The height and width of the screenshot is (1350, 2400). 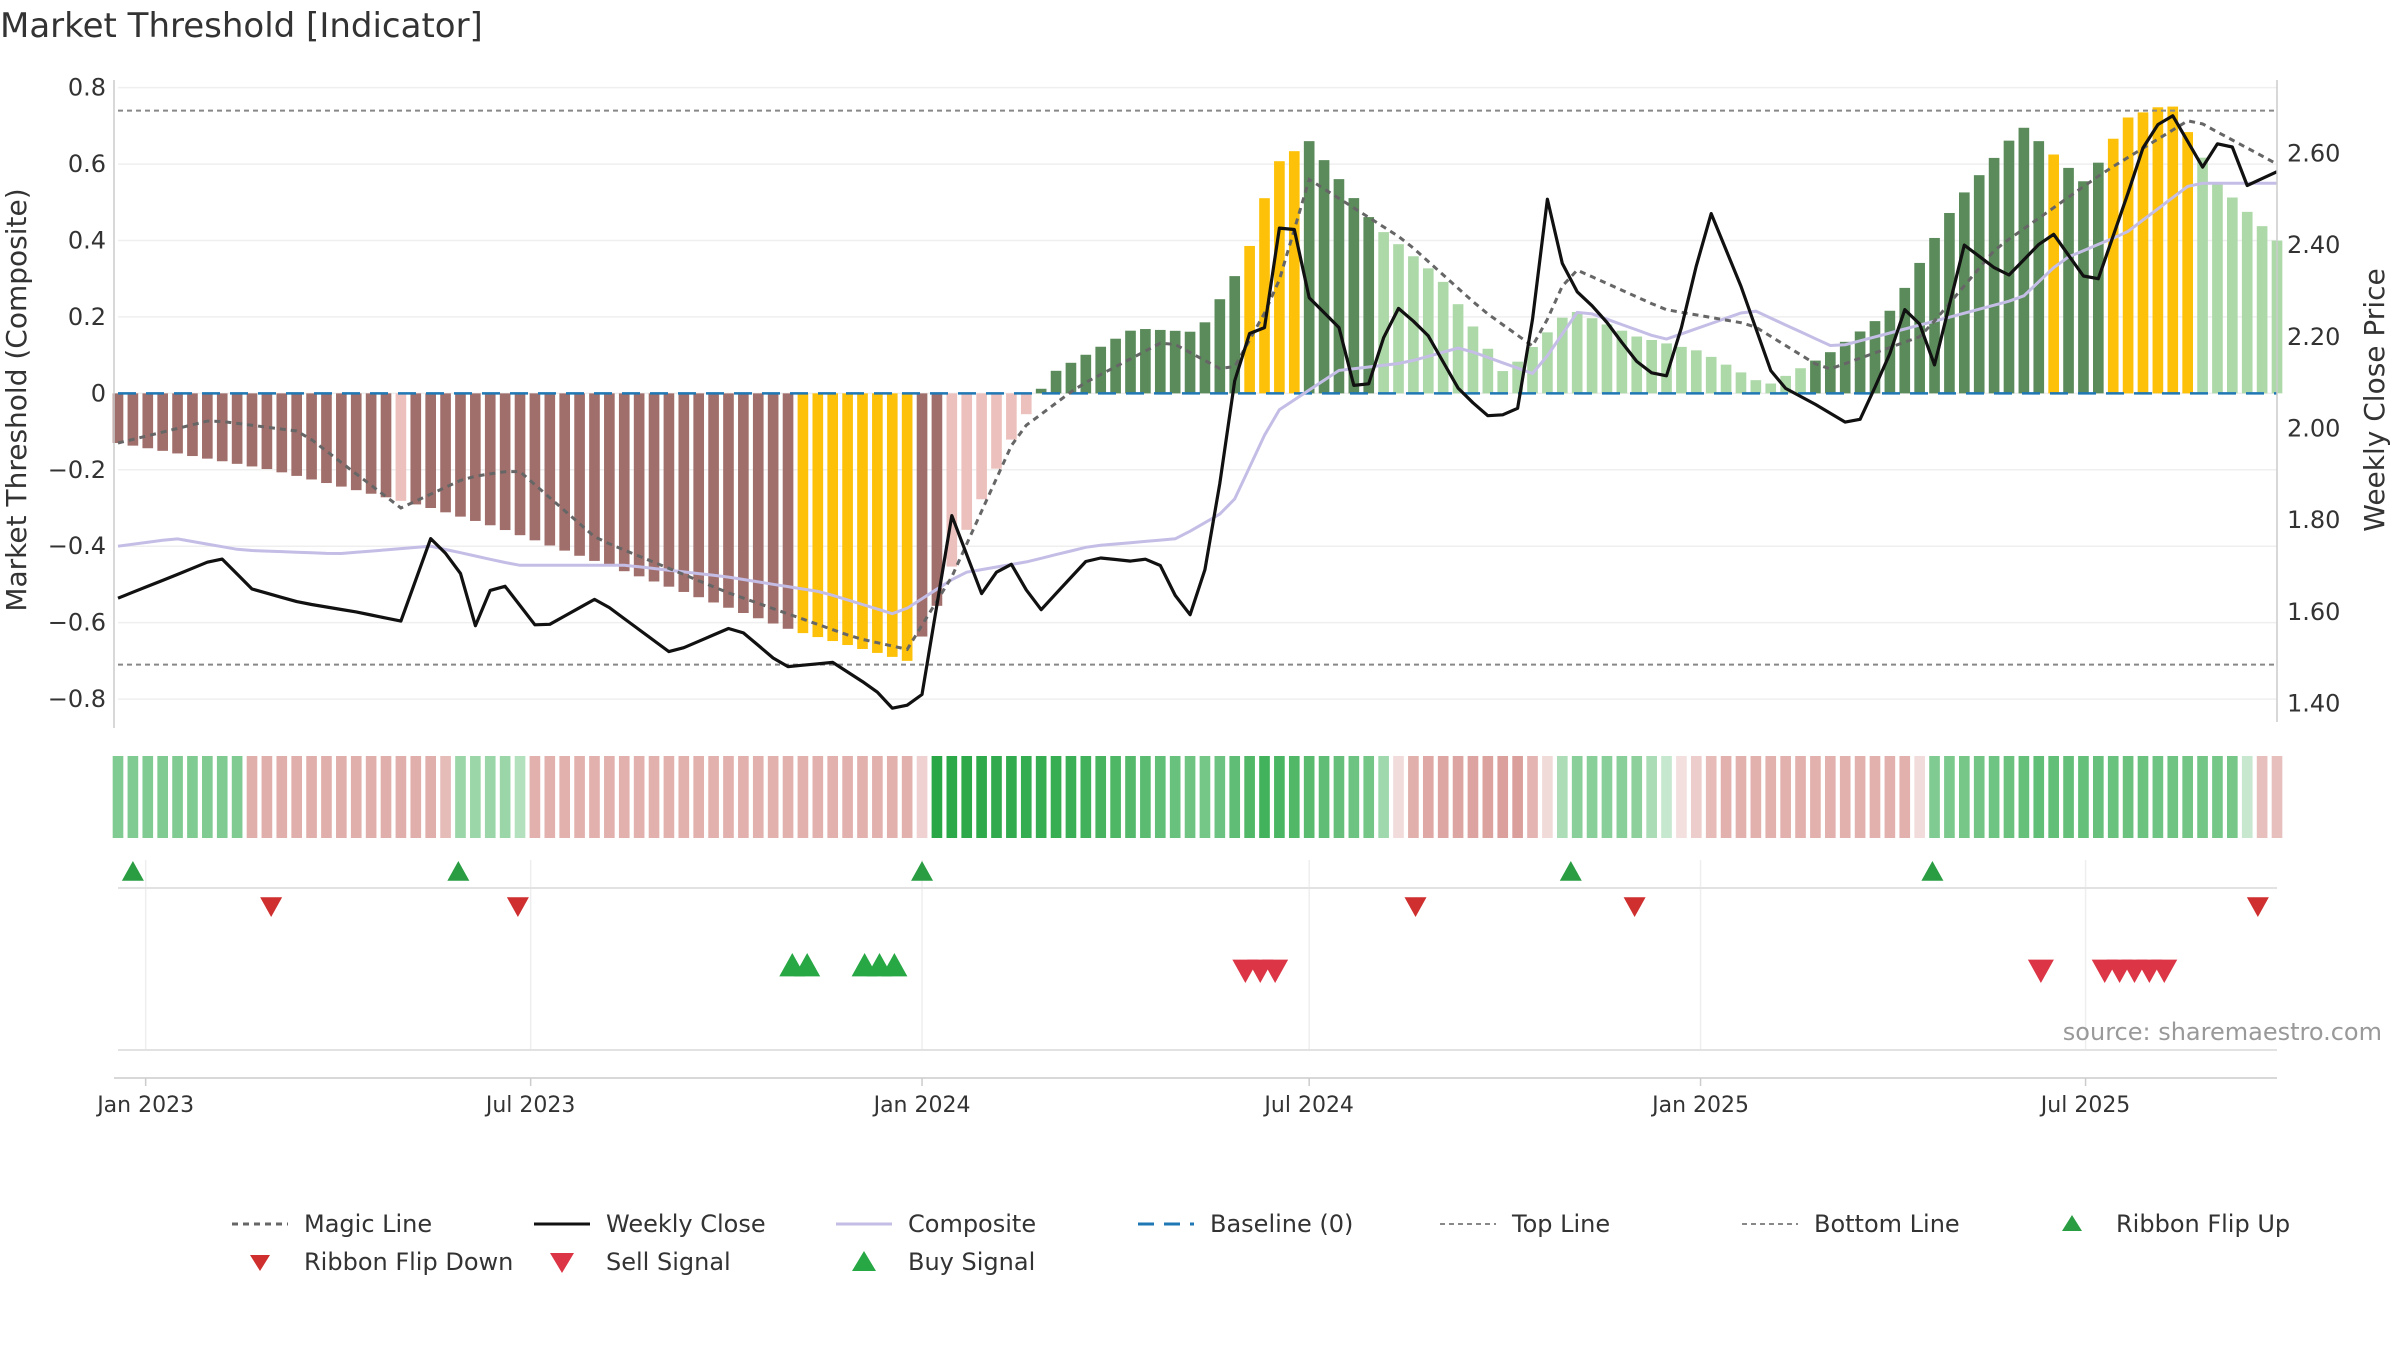 What do you see at coordinates (985, 1224) in the screenshot?
I see `legend-item: Composite` at bounding box center [985, 1224].